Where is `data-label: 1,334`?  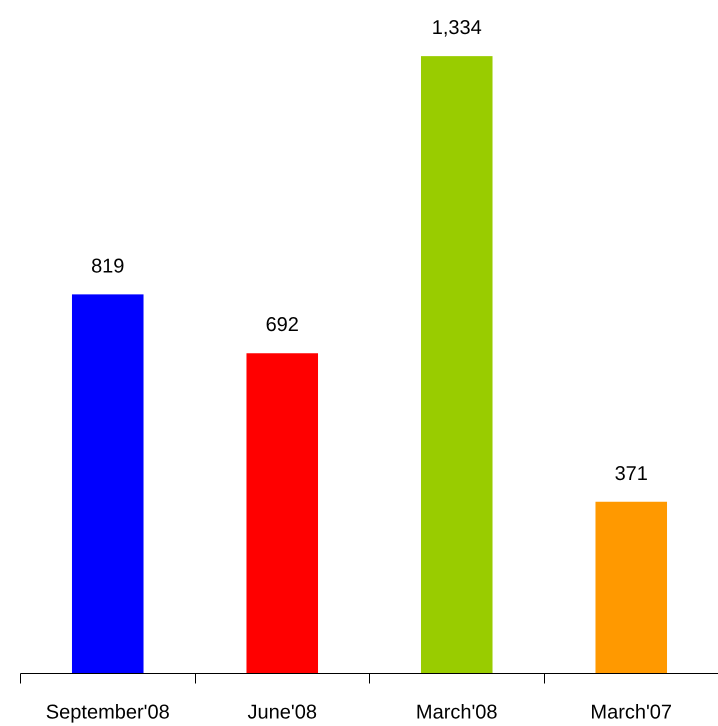
data-label: 1,334 is located at coordinates (457, 28).